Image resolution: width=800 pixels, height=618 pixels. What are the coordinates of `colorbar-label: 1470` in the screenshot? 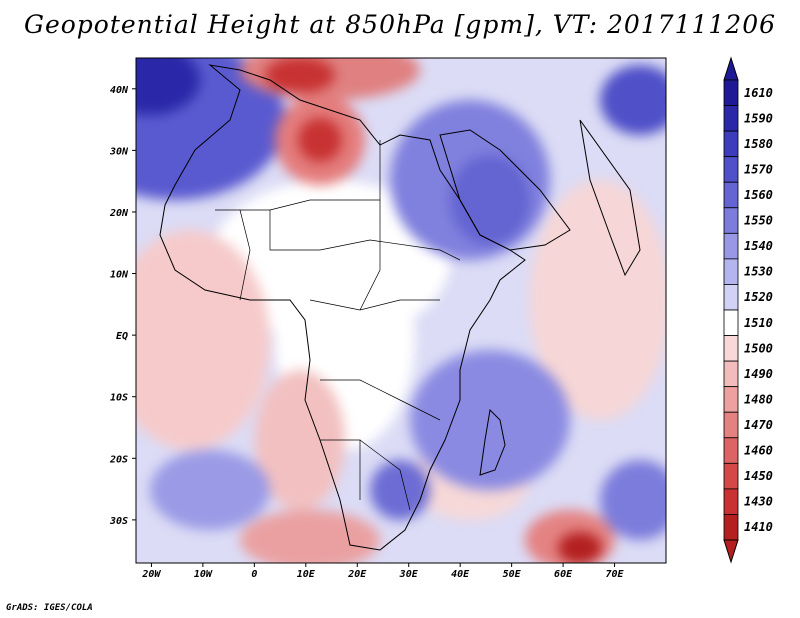 It's located at (758, 425).